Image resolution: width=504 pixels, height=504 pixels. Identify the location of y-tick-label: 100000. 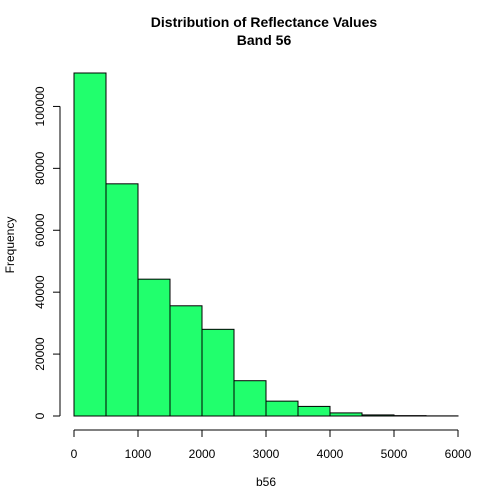
(40, 106).